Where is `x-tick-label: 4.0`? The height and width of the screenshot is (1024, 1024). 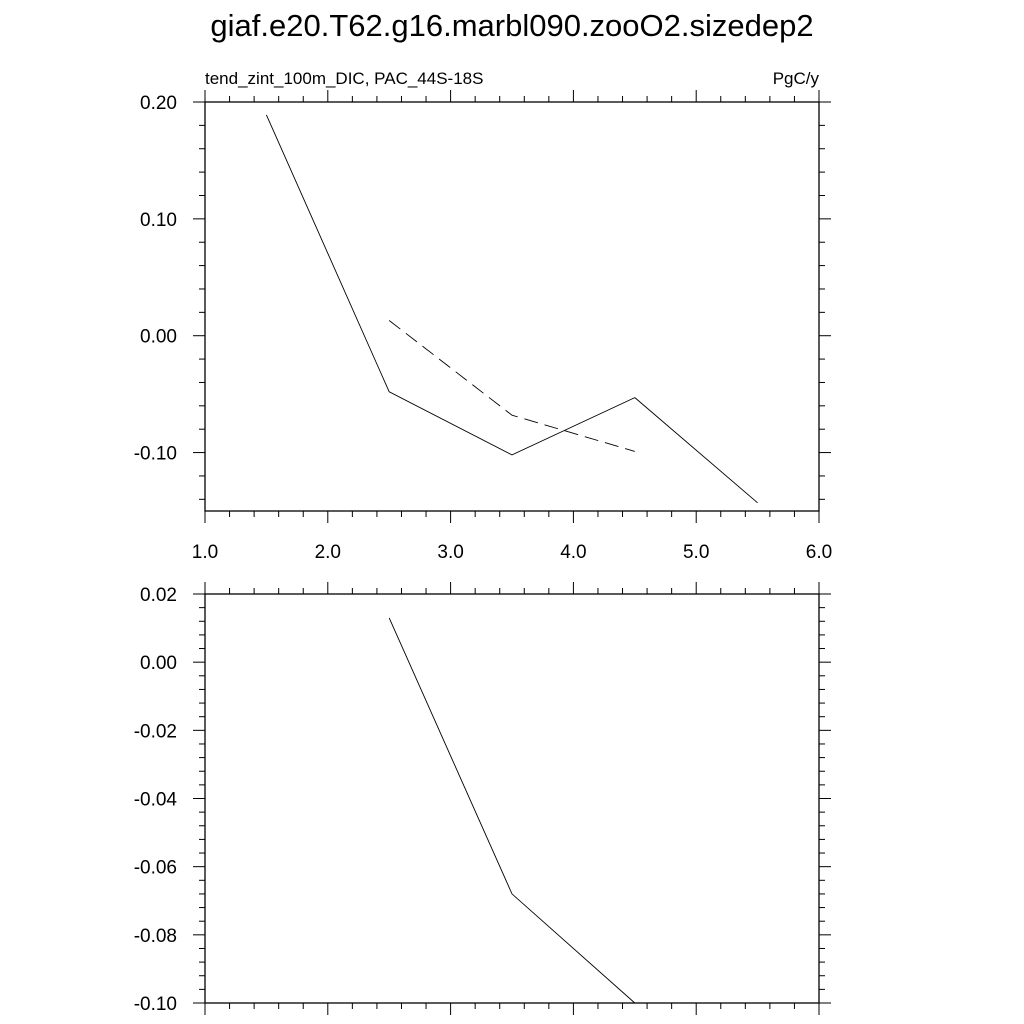 x-tick-label: 4.0 is located at coordinates (573, 552).